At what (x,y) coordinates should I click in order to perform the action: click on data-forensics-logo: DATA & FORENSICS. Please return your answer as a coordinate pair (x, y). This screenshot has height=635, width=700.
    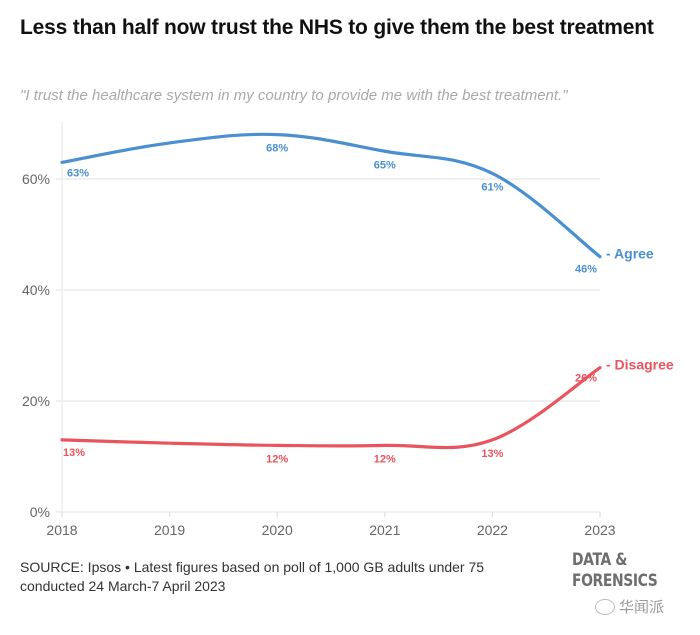
    Looking at the image, I should click on (615, 571).